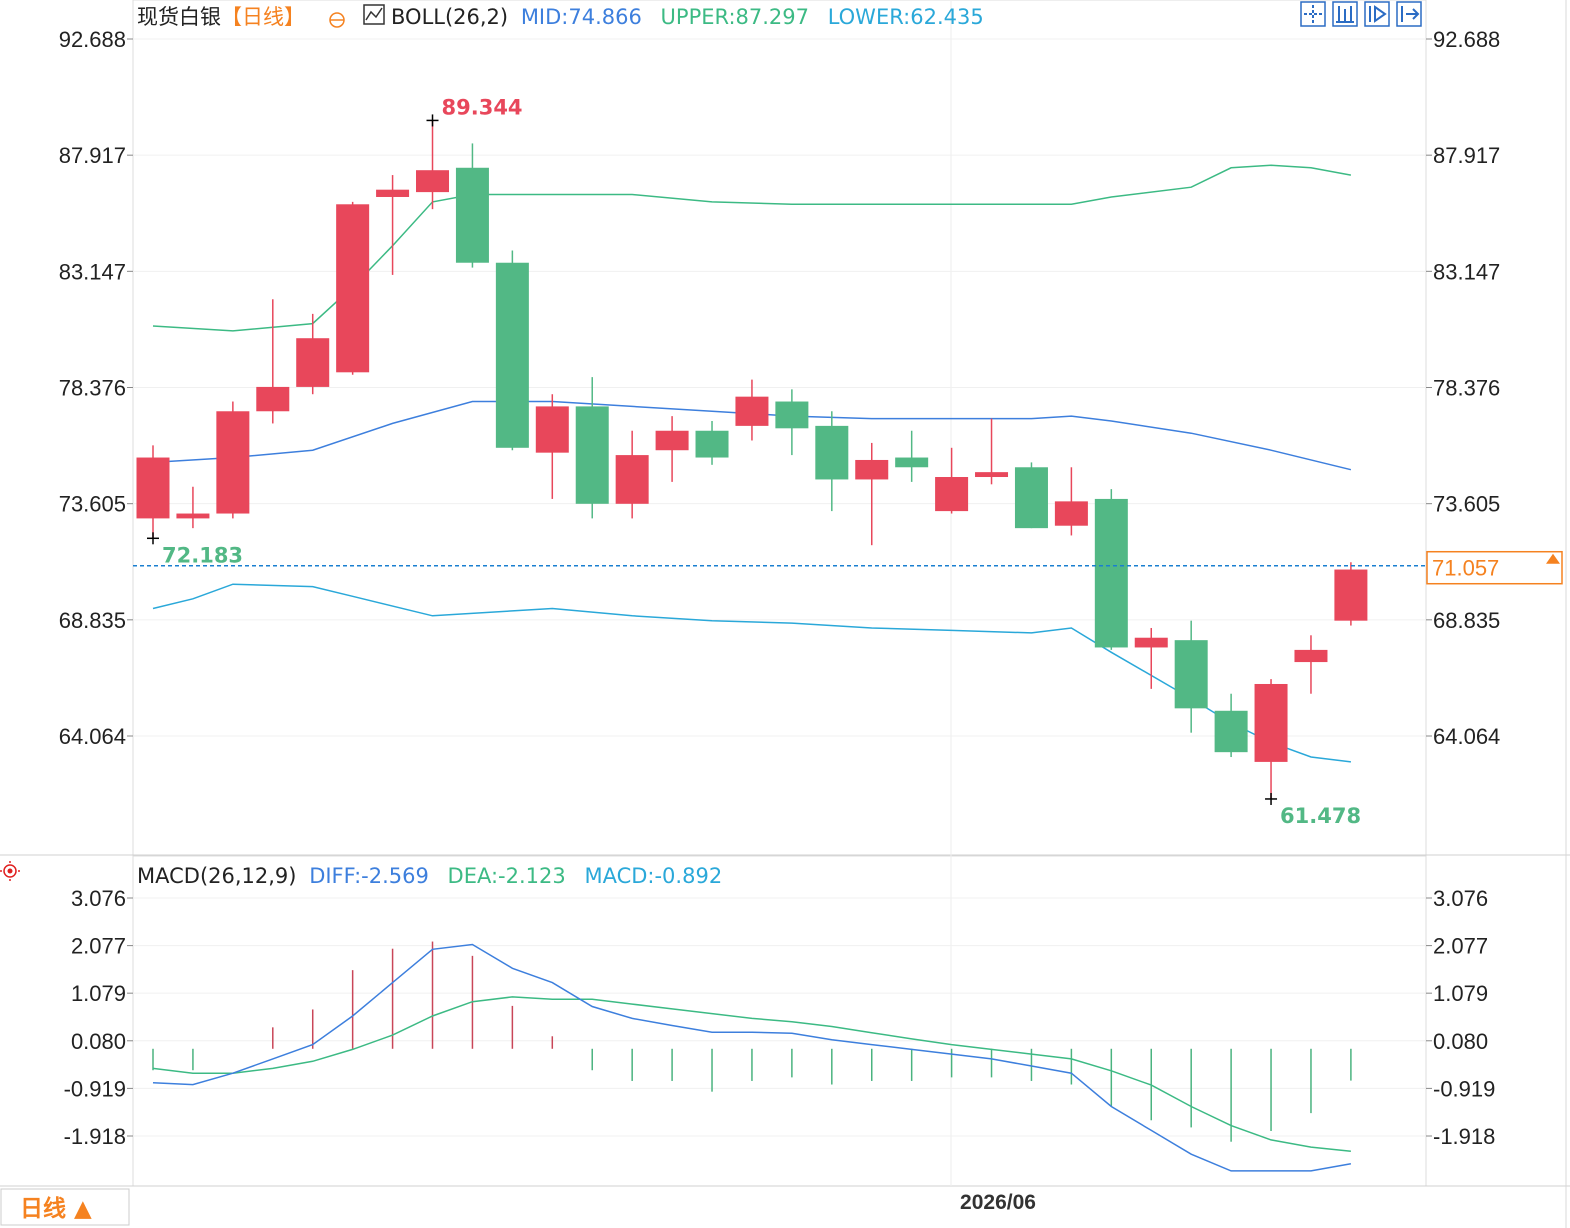 The height and width of the screenshot is (1228, 1570). What do you see at coordinates (1409, 14) in the screenshot?
I see `exit-icon` at bounding box center [1409, 14].